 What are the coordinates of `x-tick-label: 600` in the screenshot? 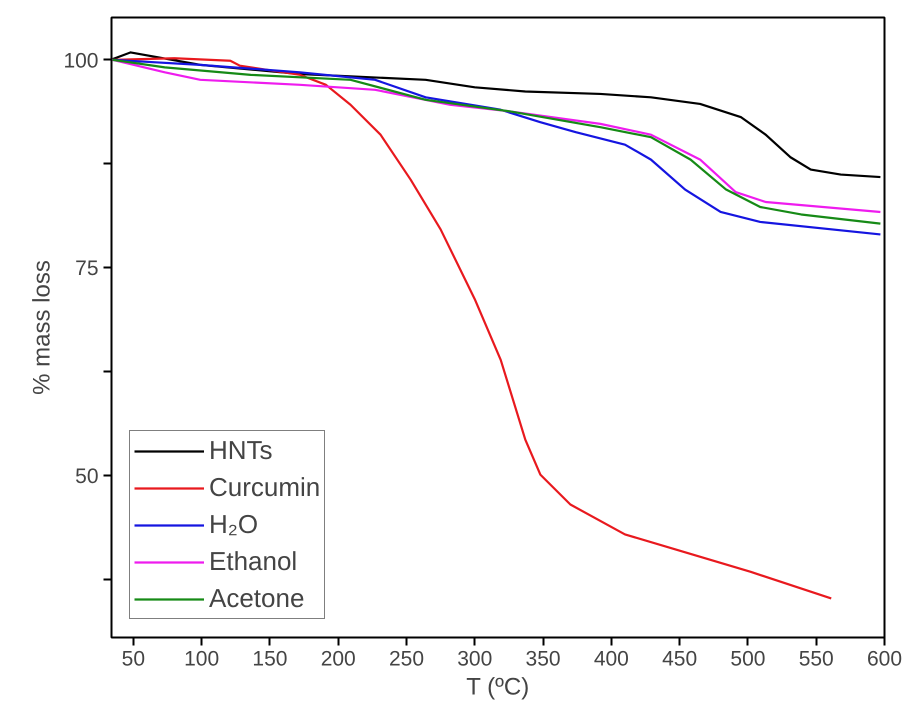 It's located at (884, 659).